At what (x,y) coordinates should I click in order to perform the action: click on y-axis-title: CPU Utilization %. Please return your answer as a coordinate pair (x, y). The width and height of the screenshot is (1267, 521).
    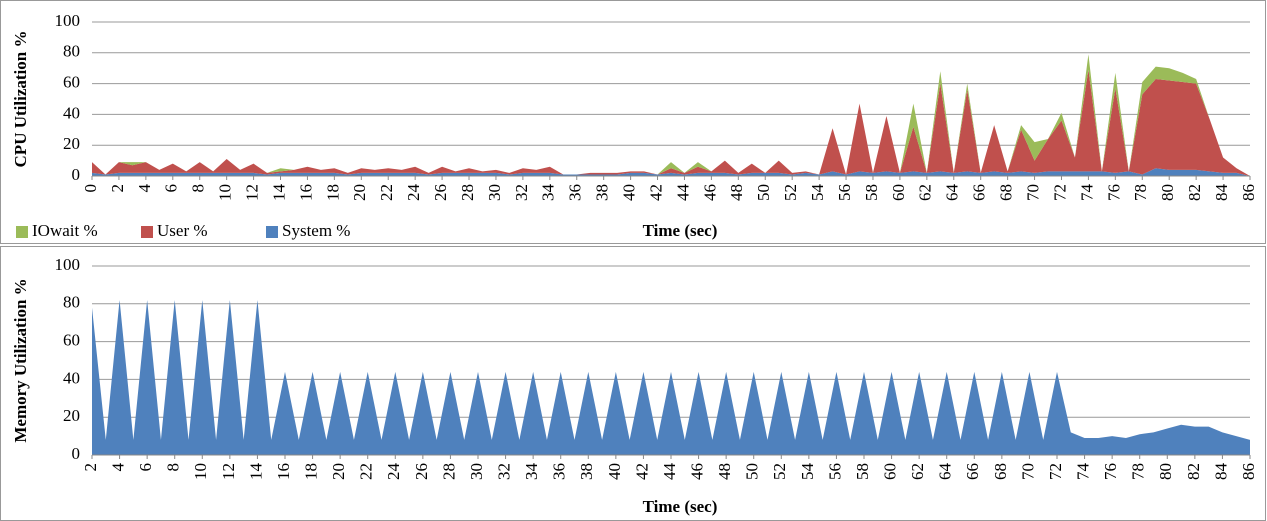
    Looking at the image, I should click on (20, 99).